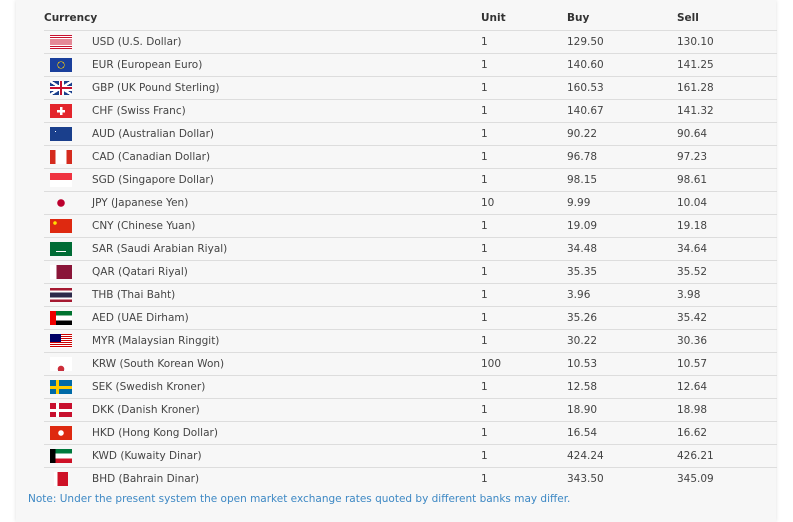 The width and height of the screenshot is (793, 522). Describe the element at coordinates (622, 226) in the screenshot. I see `buy-rate: 19.09` at that location.